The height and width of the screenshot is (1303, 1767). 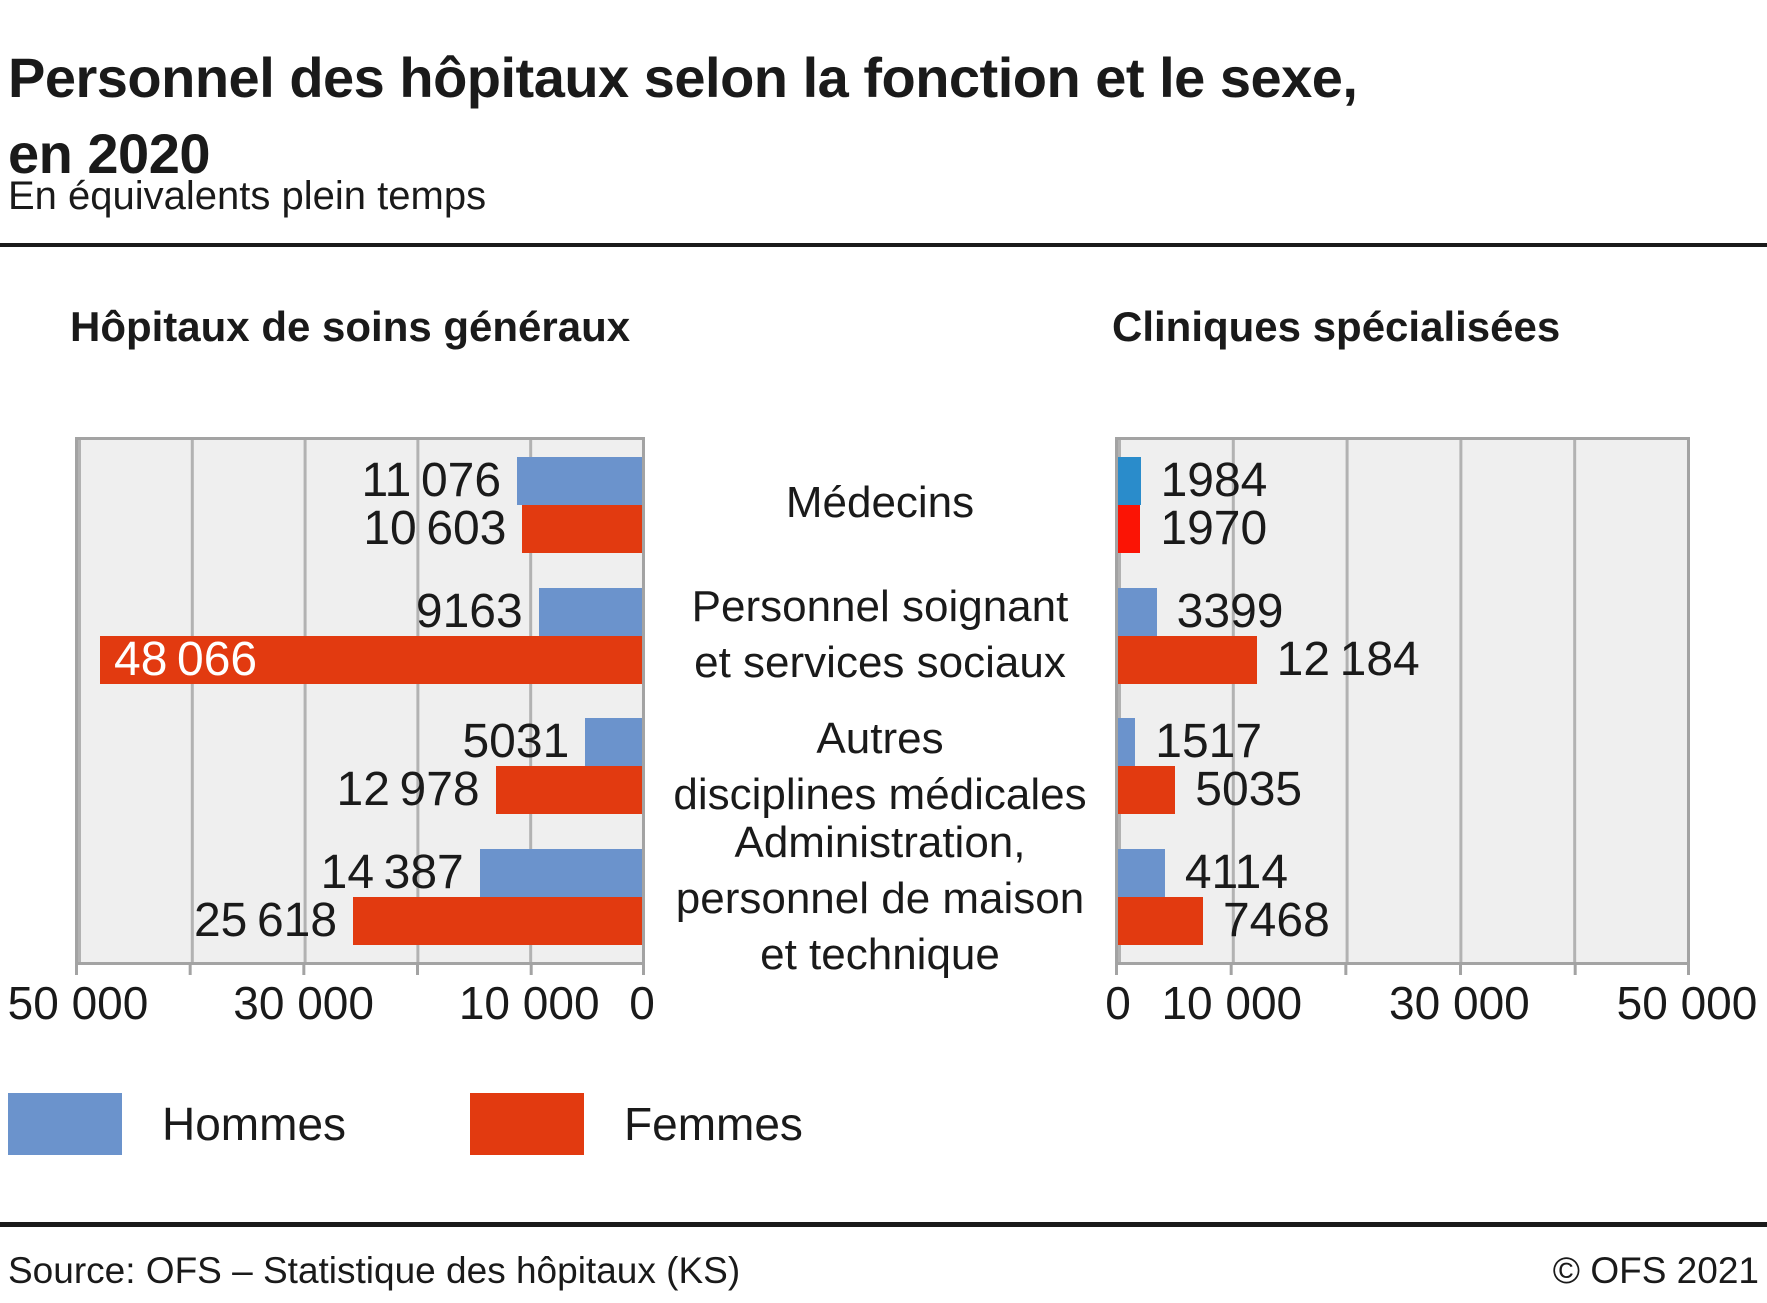 I want to click on left-admin-femmes-bar, so click(x=497, y=920).